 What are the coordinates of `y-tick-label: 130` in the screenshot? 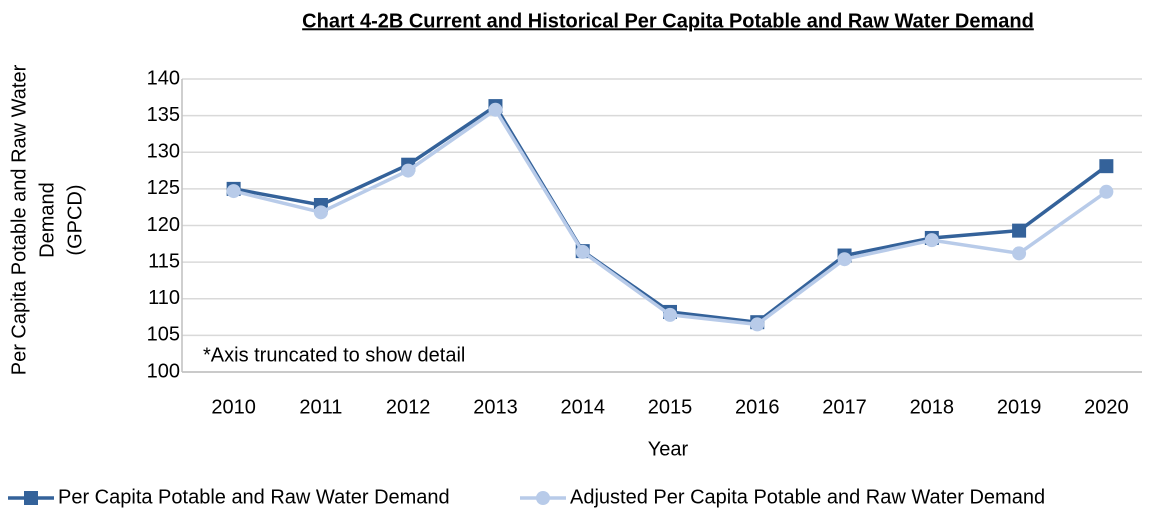 It's located at (163, 152).